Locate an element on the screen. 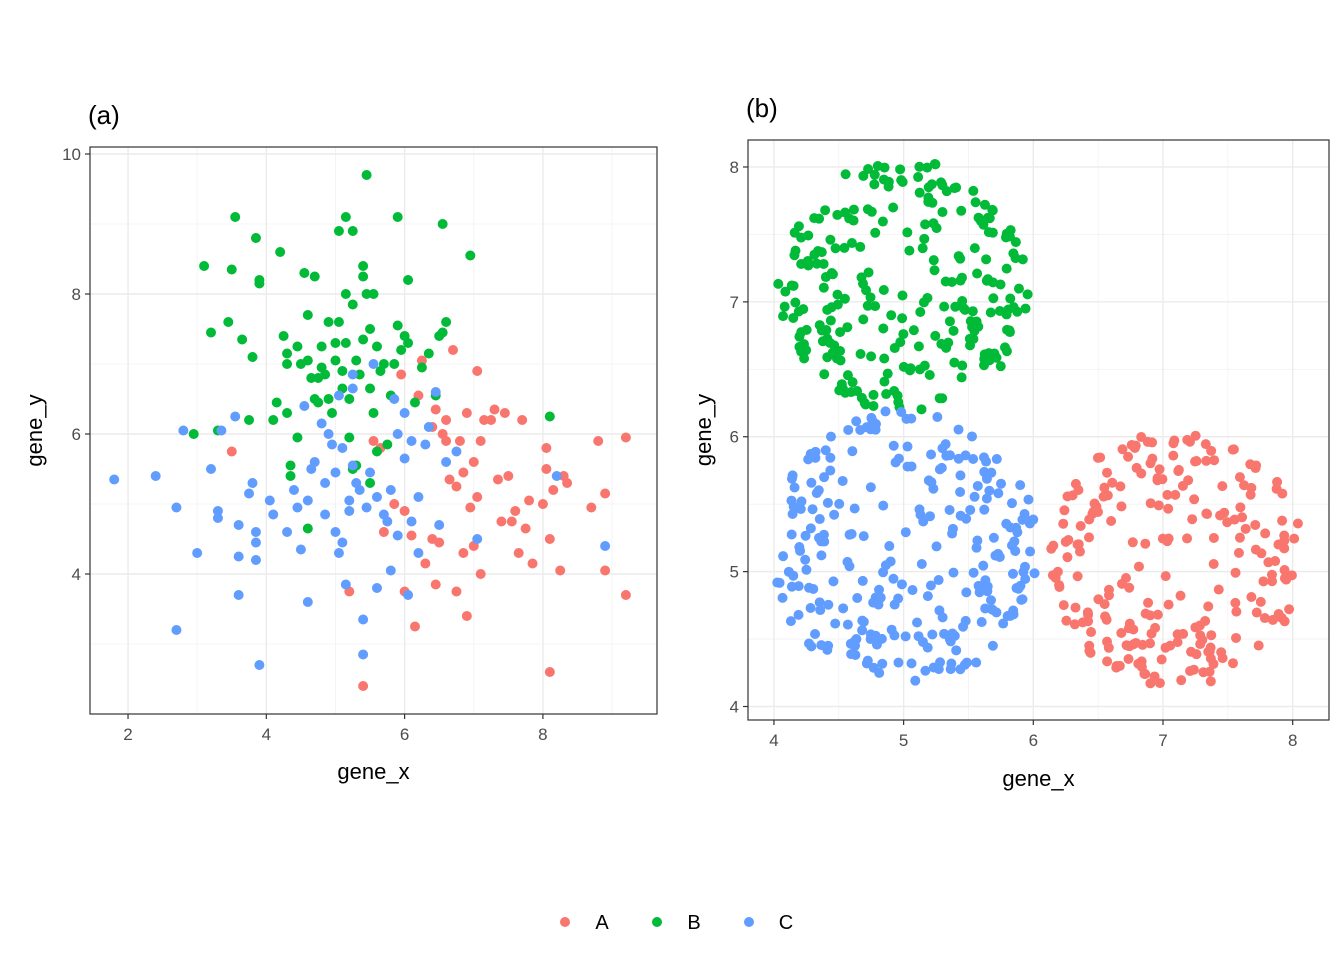 This screenshot has width=1344, height=960. y-tick-label: 6 is located at coordinates (734, 437).